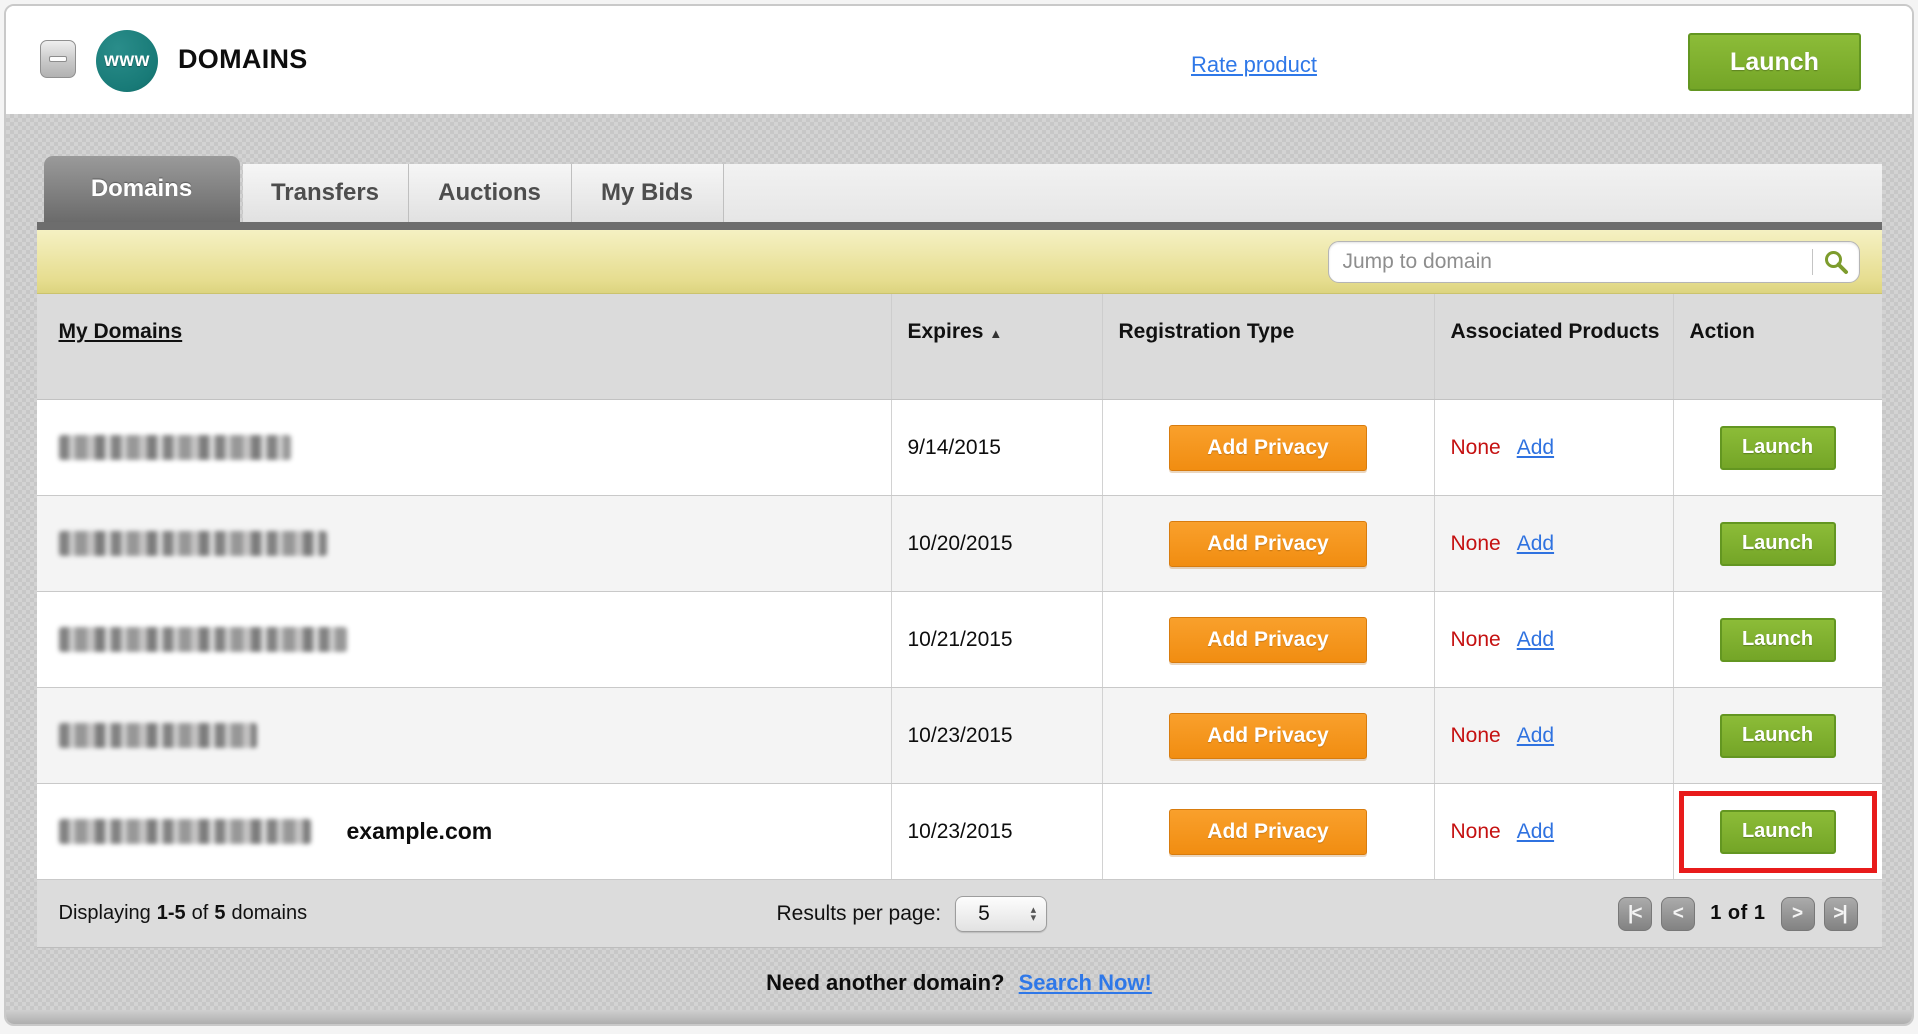 This screenshot has width=1918, height=1034. Describe the element at coordinates (959, 226) in the screenshot. I see `tab-bar-underline` at that location.